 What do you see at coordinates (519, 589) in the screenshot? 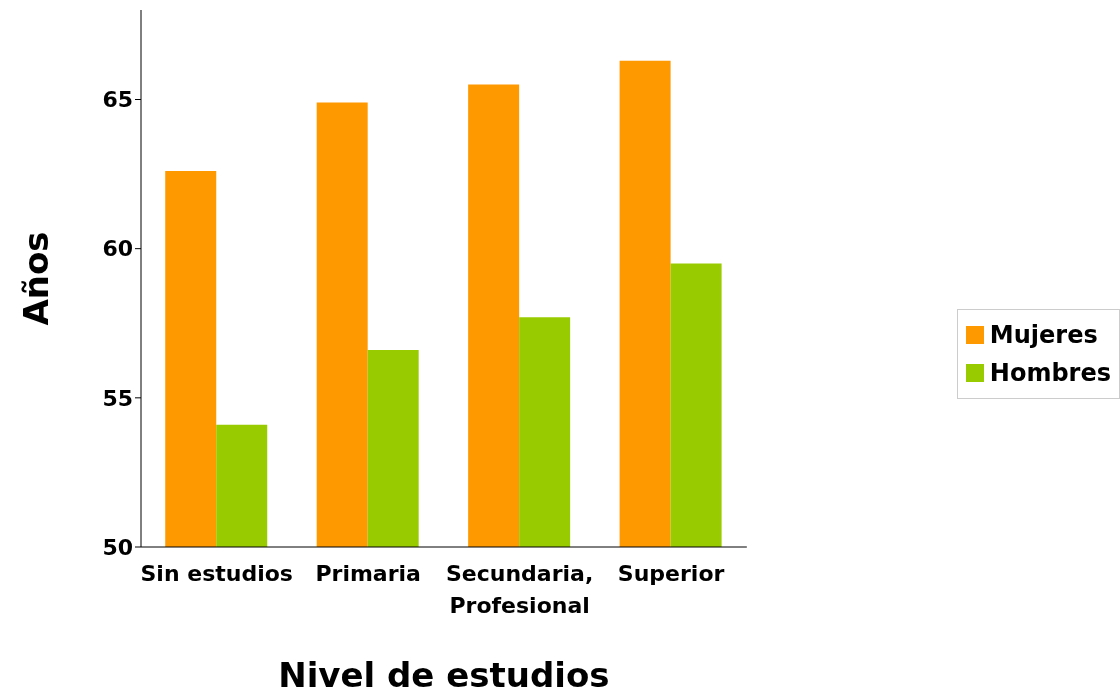
I see `x-tick-label: Secundaria, Profesional` at bounding box center [519, 589].